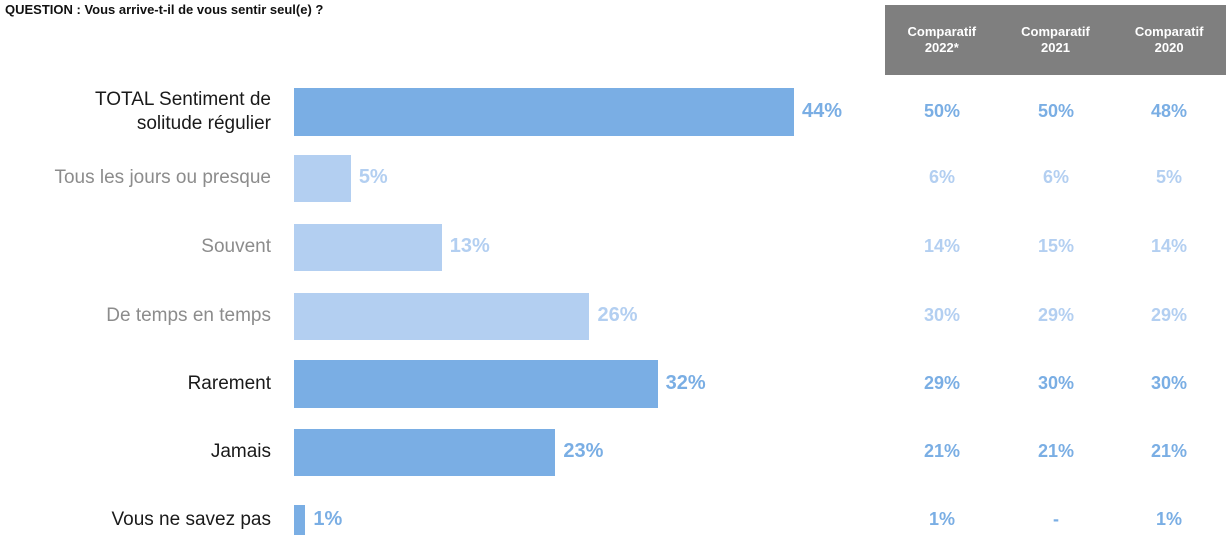 This screenshot has height=535, width=1226. I want to click on bar-value-label: 23%, so click(583, 451).